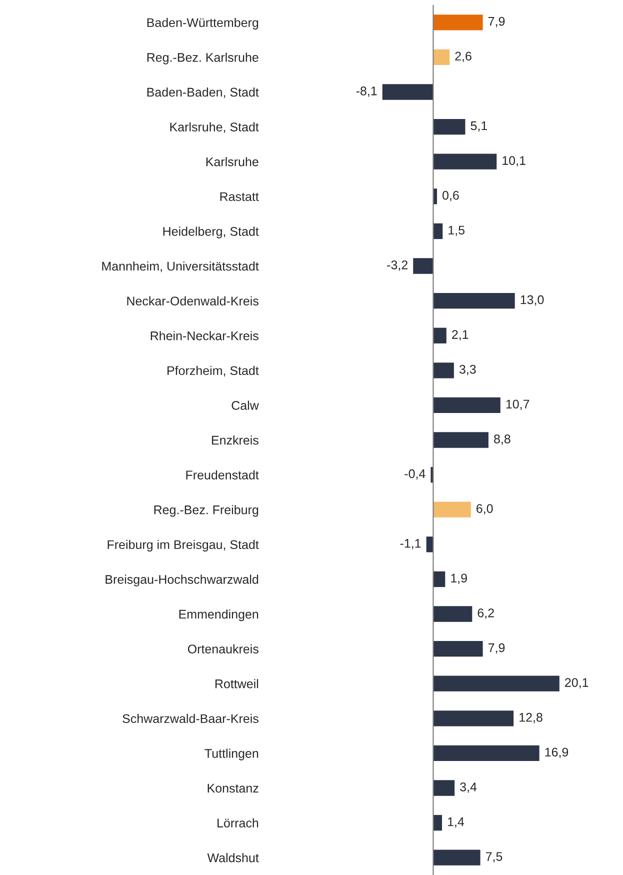 The width and height of the screenshot is (623, 875). Describe the element at coordinates (204, 335) in the screenshot. I see `y-tick-label: Rhein-Neckar-Kreis` at that location.